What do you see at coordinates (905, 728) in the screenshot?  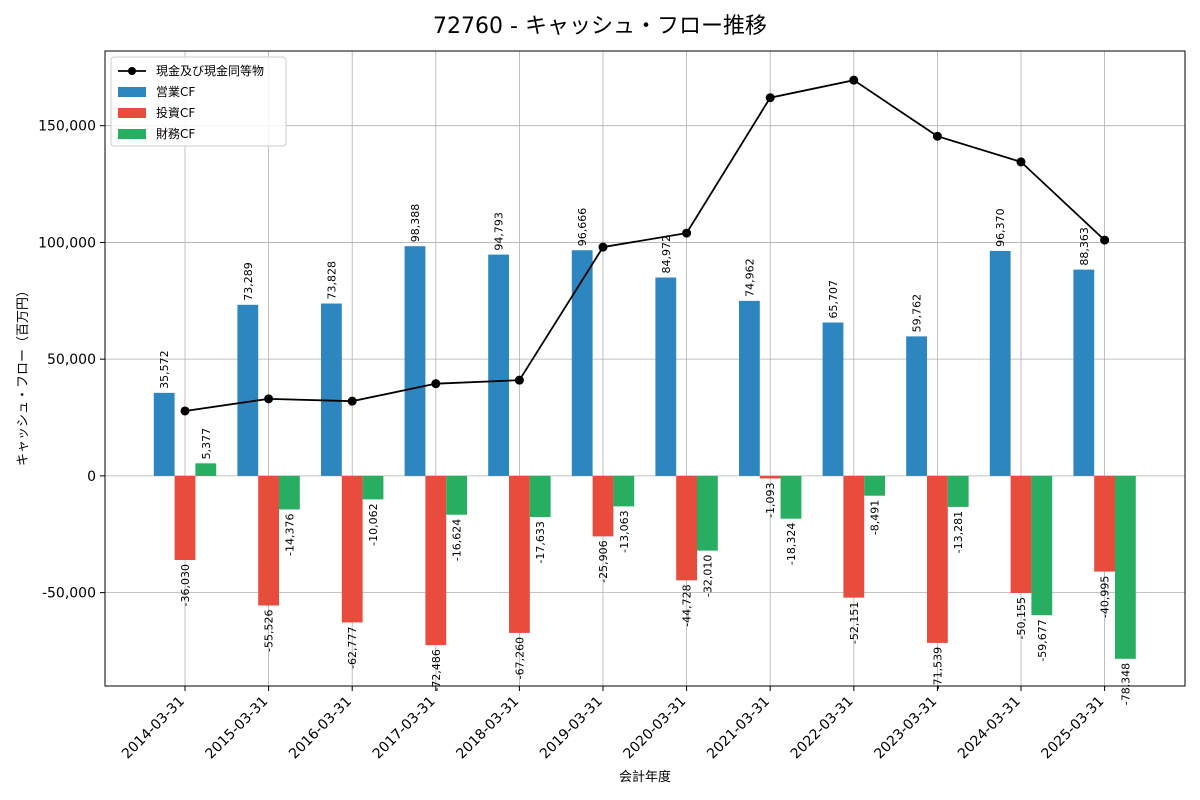 I see `x-tick-label: 2023-03-31` at bounding box center [905, 728].